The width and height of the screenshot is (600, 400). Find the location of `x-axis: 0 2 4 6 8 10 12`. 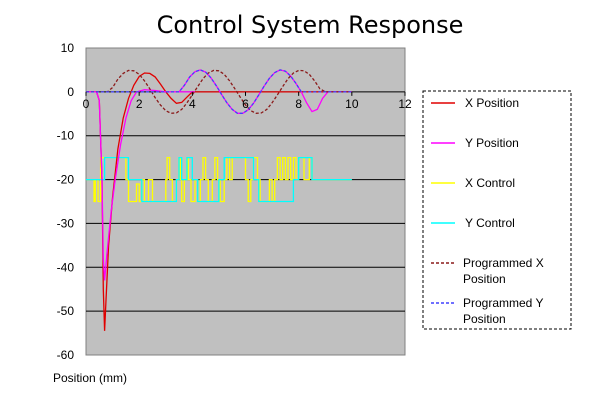

x-axis: 0 2 4 6 8 10 12 is located at coordinates (247, 101).